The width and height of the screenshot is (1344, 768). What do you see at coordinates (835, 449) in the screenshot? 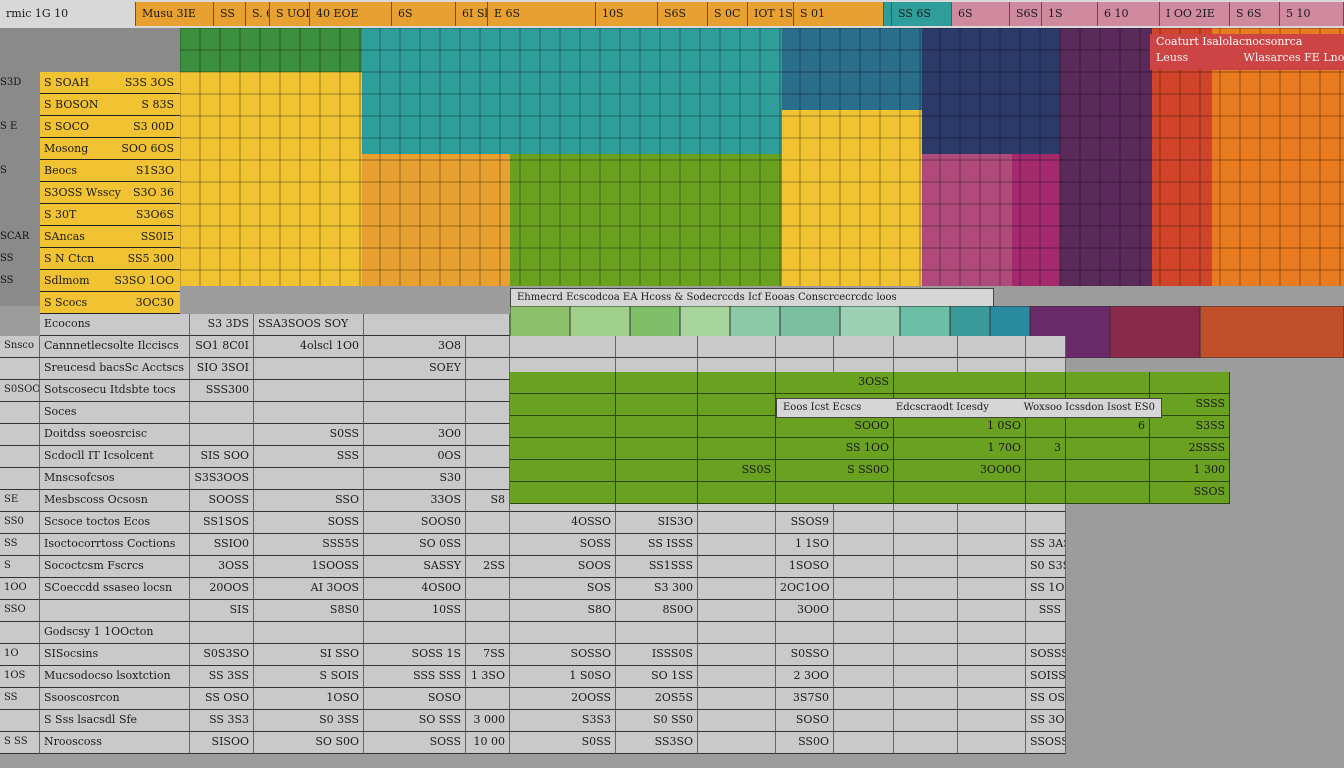
I see `green-block-cell: SS 1OO` at bounding box center [835, 449].